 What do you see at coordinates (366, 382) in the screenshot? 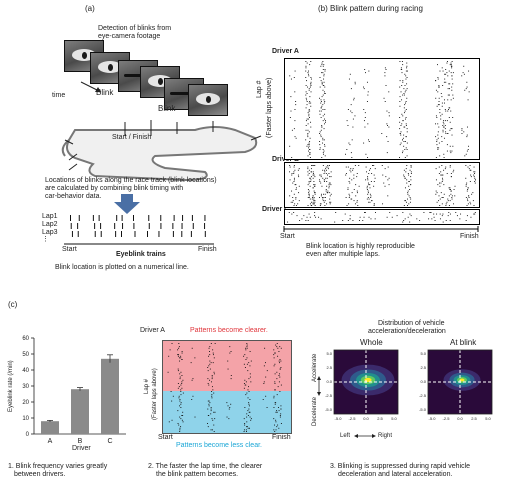
I see `heat-frame` at bounding box center [366, 382].